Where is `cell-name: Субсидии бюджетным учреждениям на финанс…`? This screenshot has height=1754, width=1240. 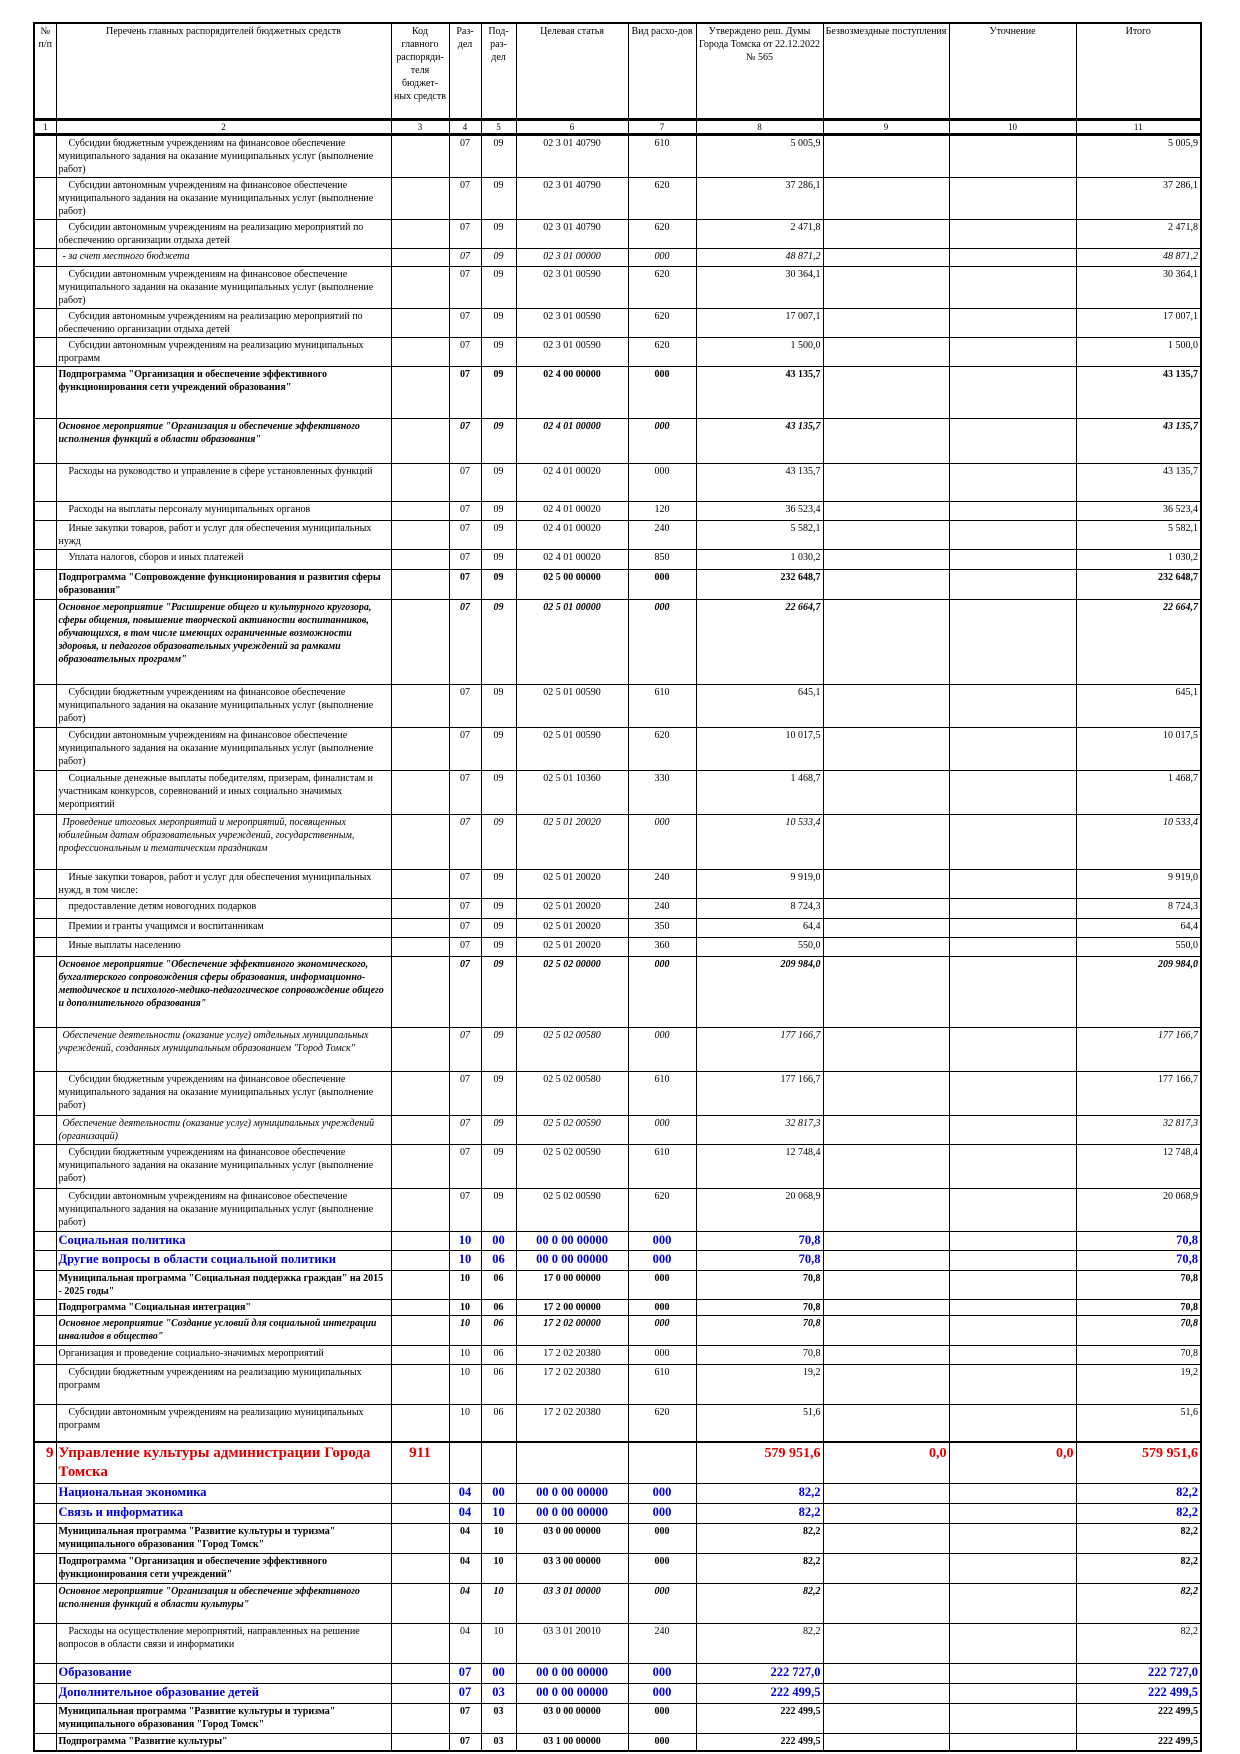 cell-name: Субсидии бюджетным учреждениям на финанс… is located at coordinates (223, 1093).